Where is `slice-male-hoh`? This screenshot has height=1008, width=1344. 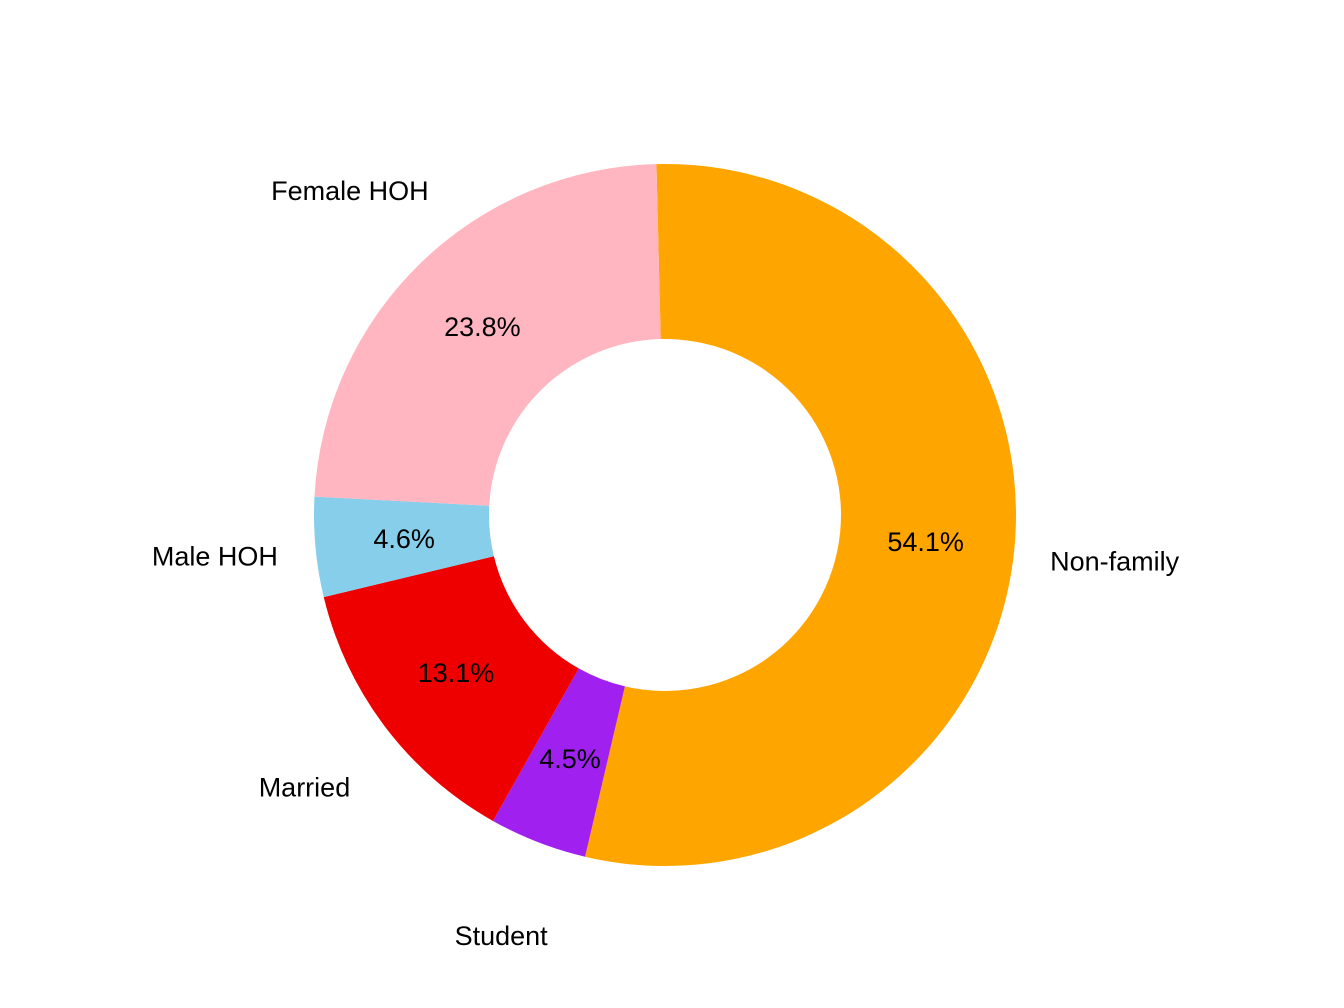
slice-male-hoh is located at coordinates (403, 547).